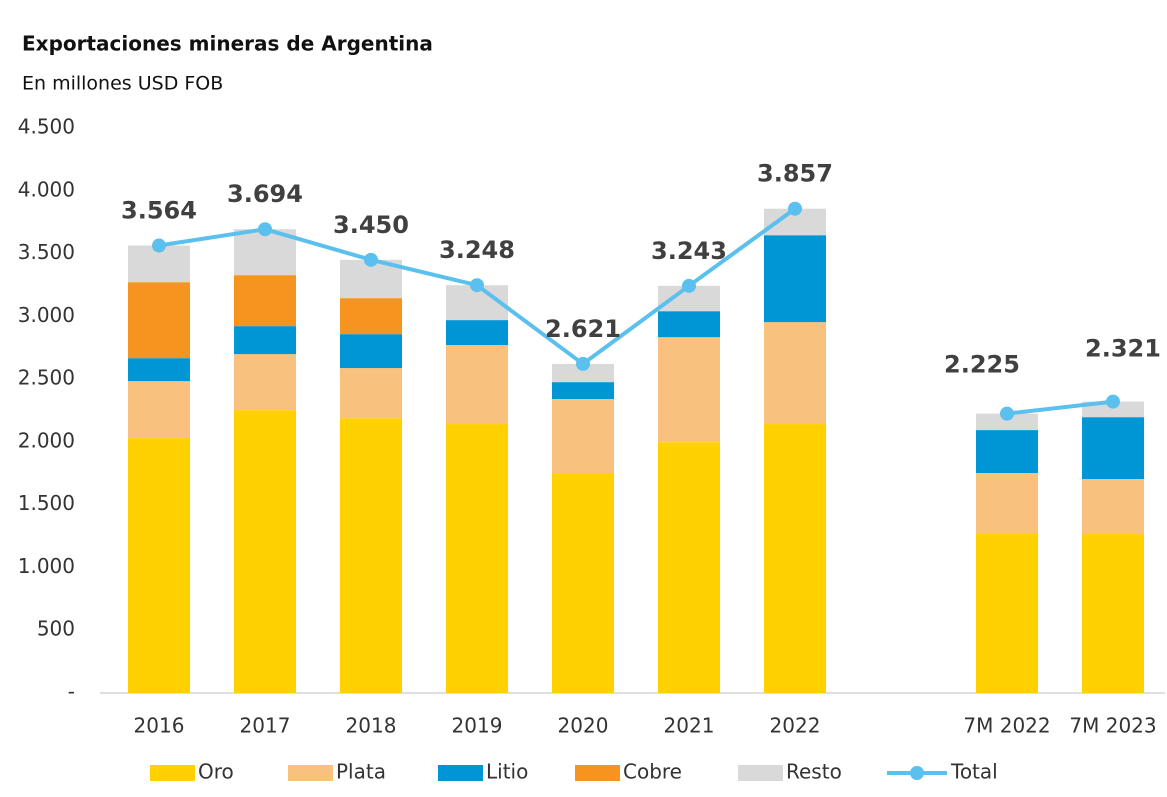  What do you see at coordinates (583, 726) in the screenshot?
I see `x-tick-label: 2020` at bounding box center [583, 726].